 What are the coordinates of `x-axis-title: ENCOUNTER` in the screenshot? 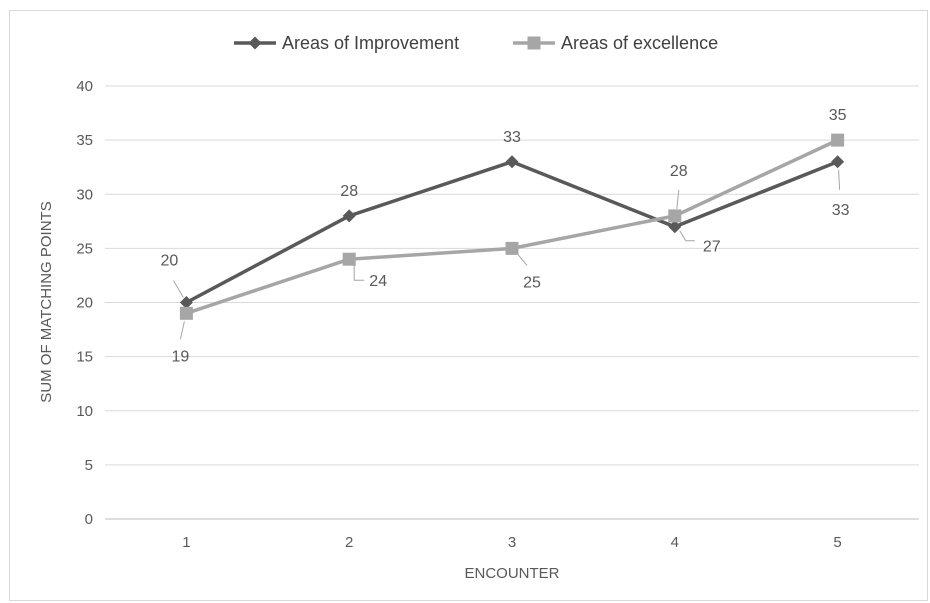 It's located at (511, 573).